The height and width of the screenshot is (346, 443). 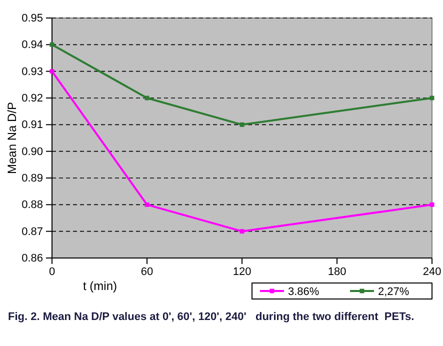 I want to click on y-tick-label: 0.90, so click(x=32, y=152).